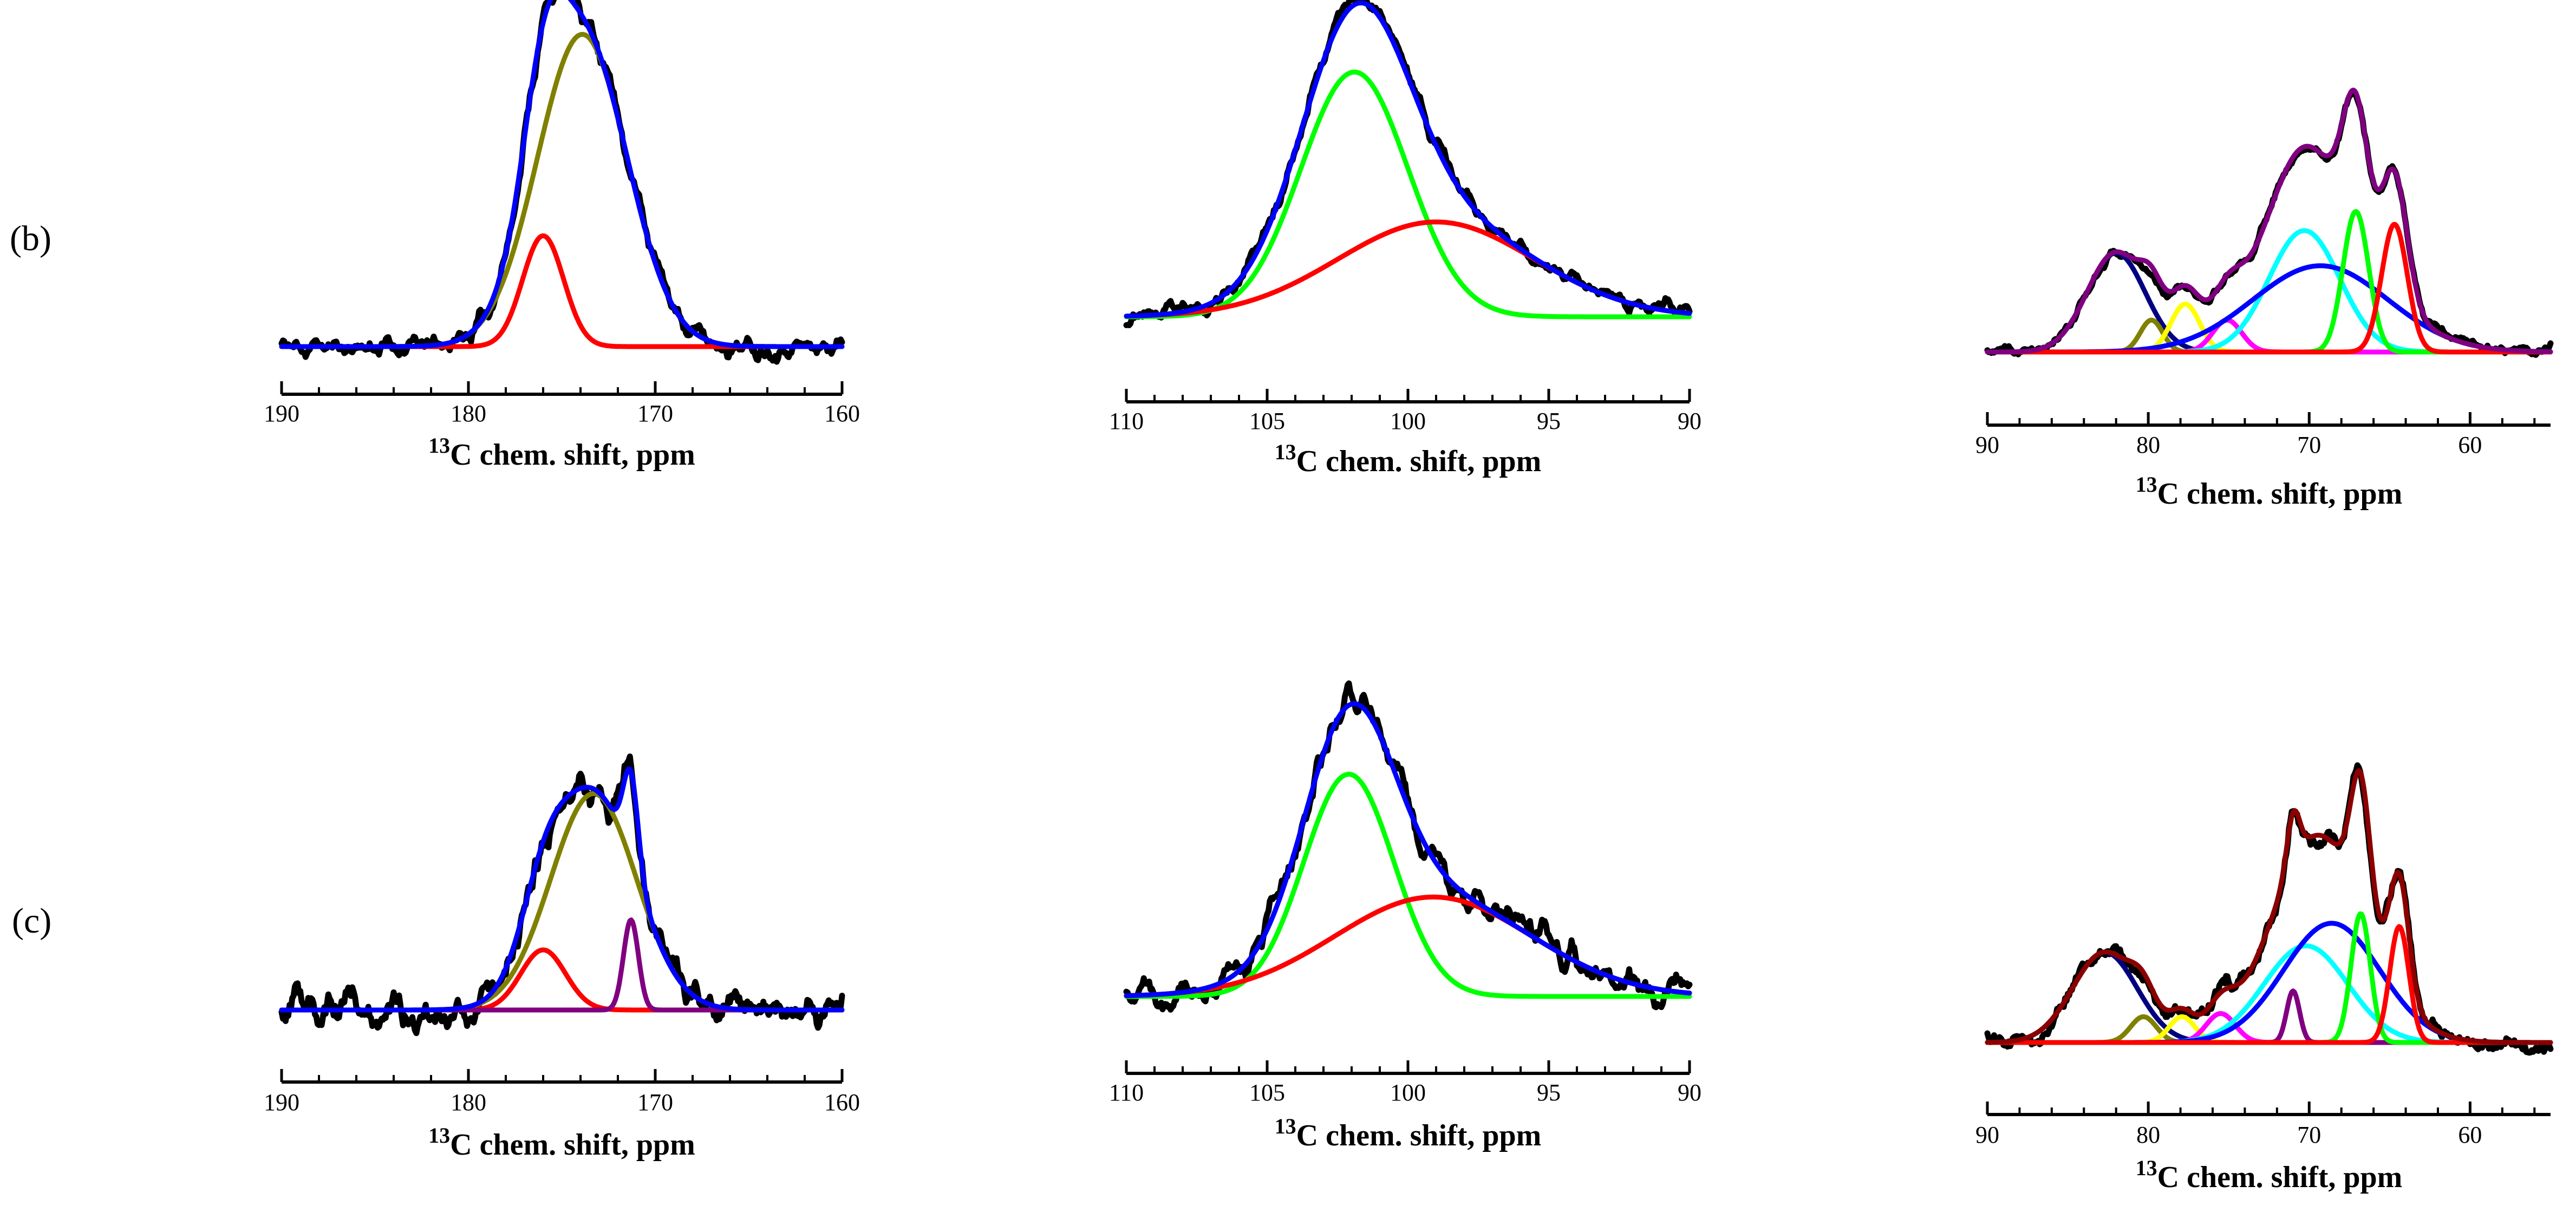 The image size is (2576, 1212). I want to click on panel-label-c: (c), so click(31, 921).